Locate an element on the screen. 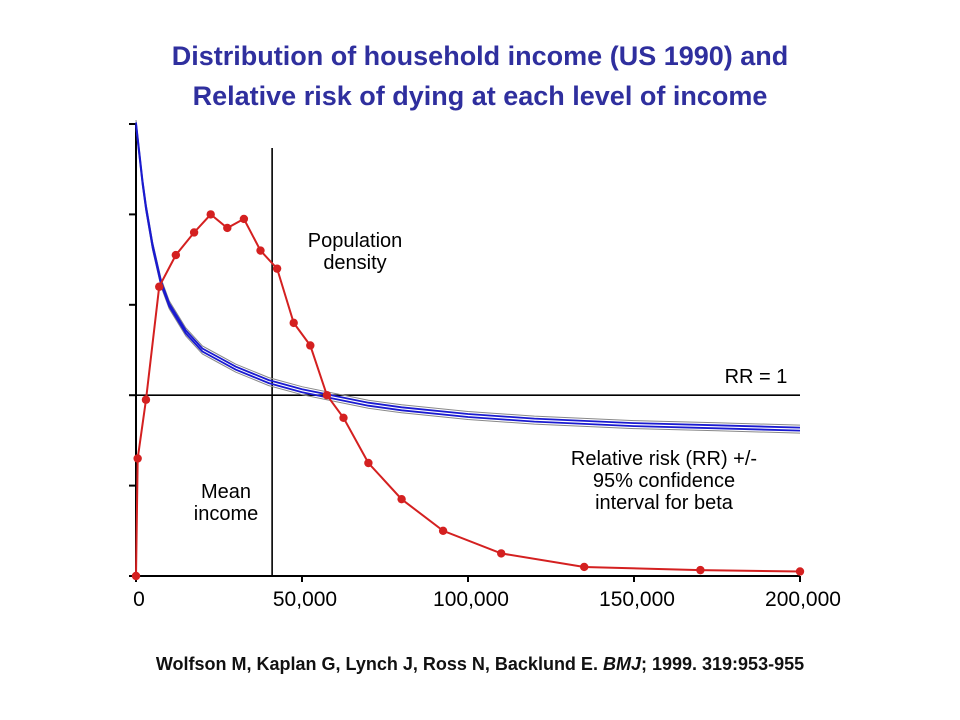  x-axis: 0 50,000 100,000 150,000 200,000 is located at coordinates (487, 593).